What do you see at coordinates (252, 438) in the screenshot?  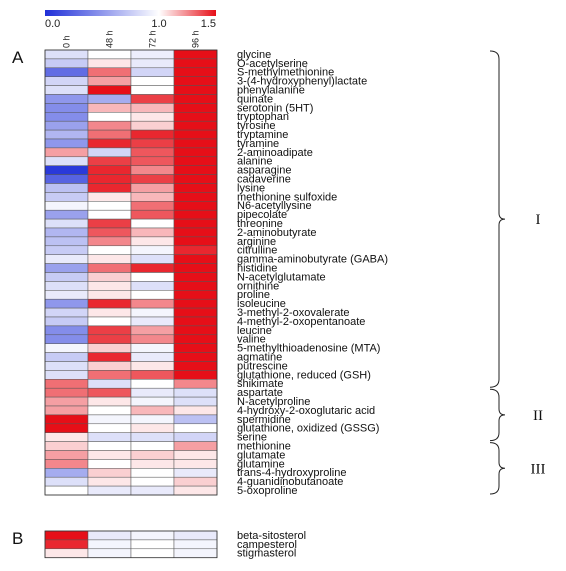 I see `row-label: serine` at bounding box center [252, 438].